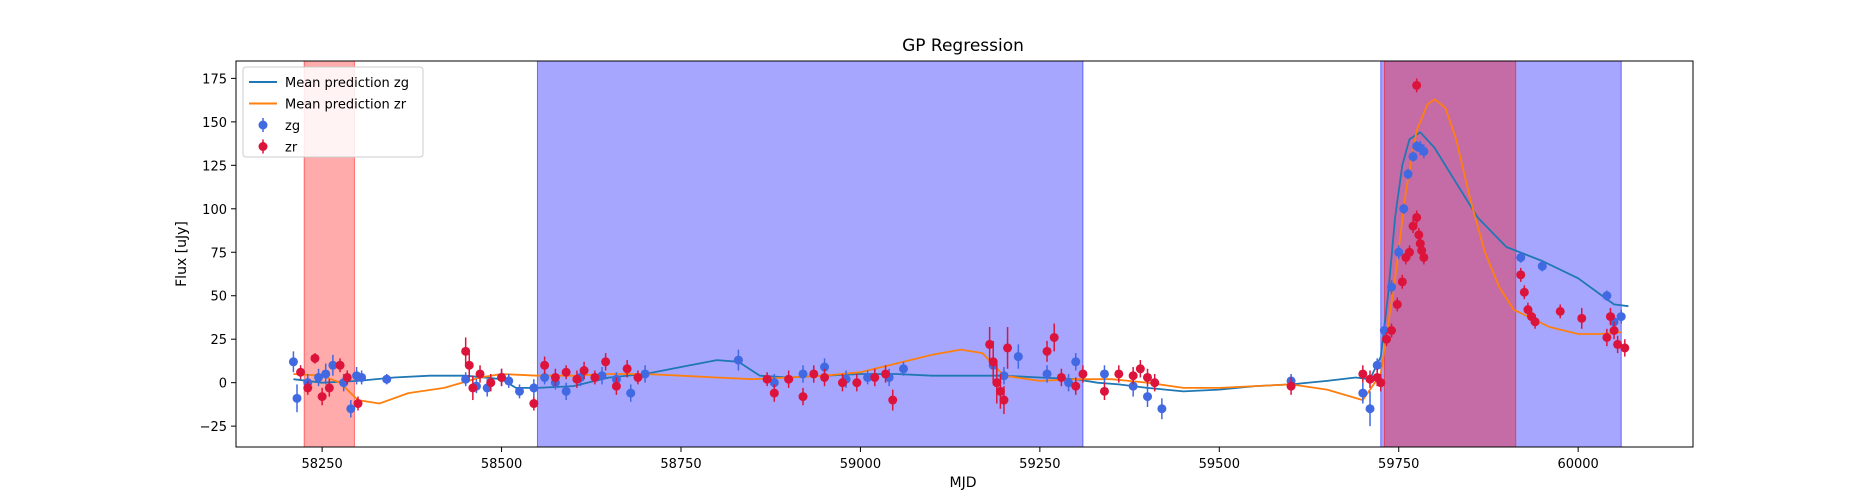 This screenshot has width=1875, height=500. What do you see at coordinates (963, 46) in the screenshot?
I see `chart-title: GP Regression` at bounding box center [963, 46].